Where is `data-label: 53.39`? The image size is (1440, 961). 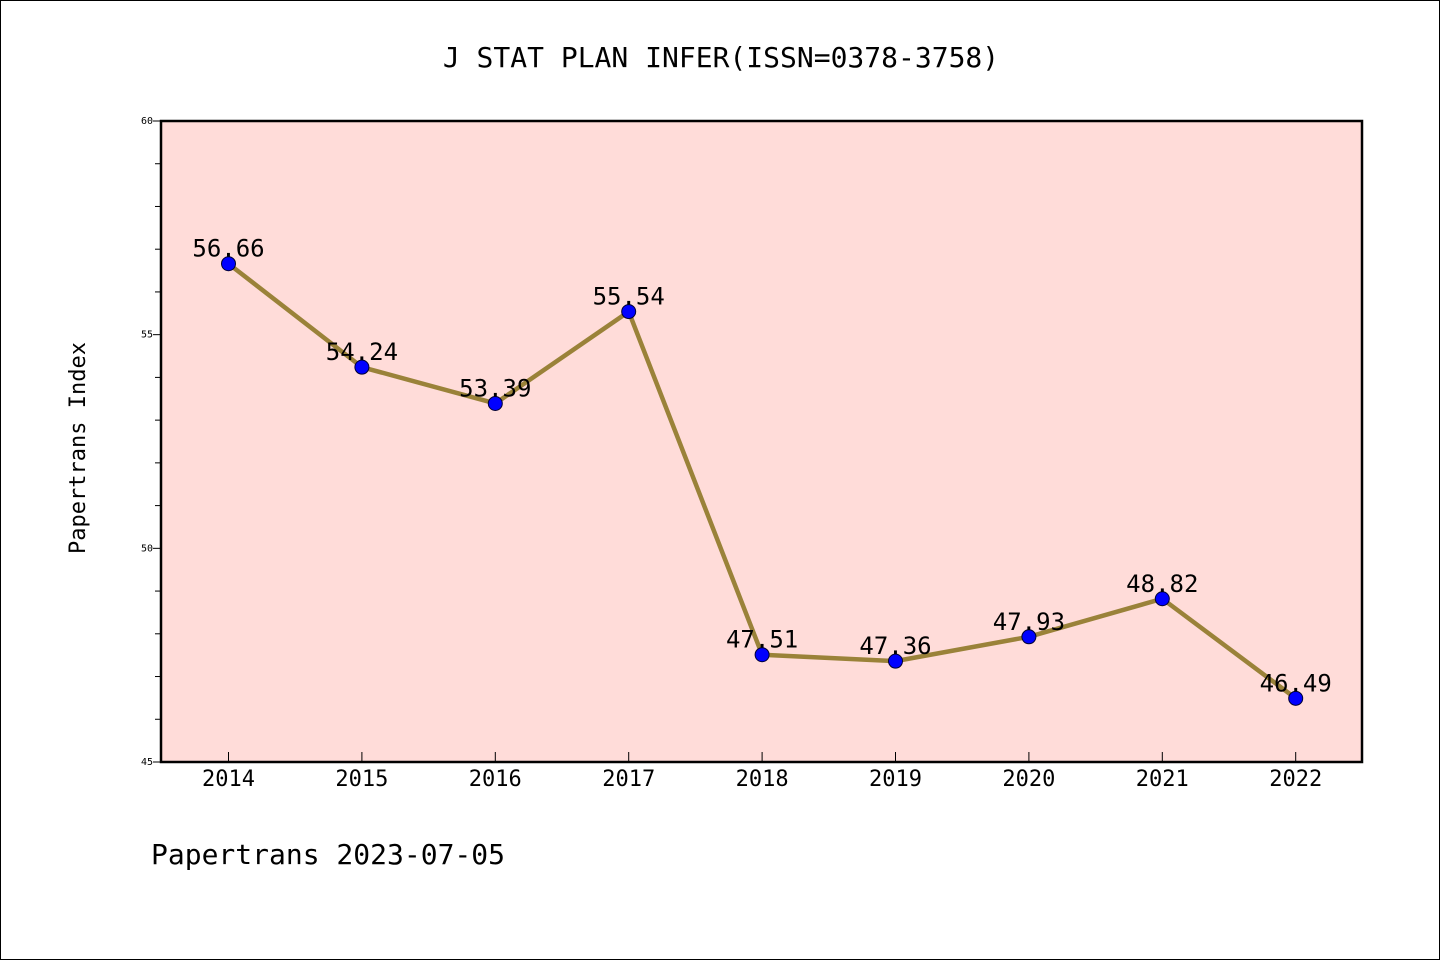
data-label: 53.39 is located at coordinates (495, 388).